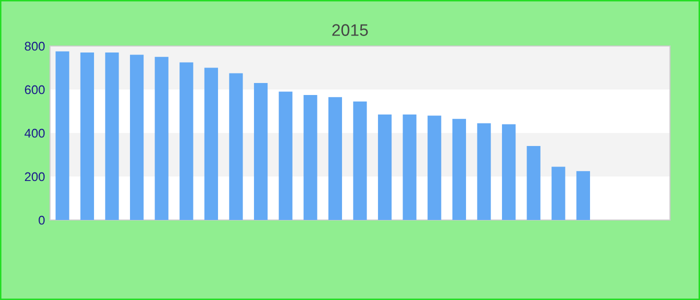 The width and height of the screenshot is (700, 300). I want to click on chart-subtitle: 2015, so click(350, 30).